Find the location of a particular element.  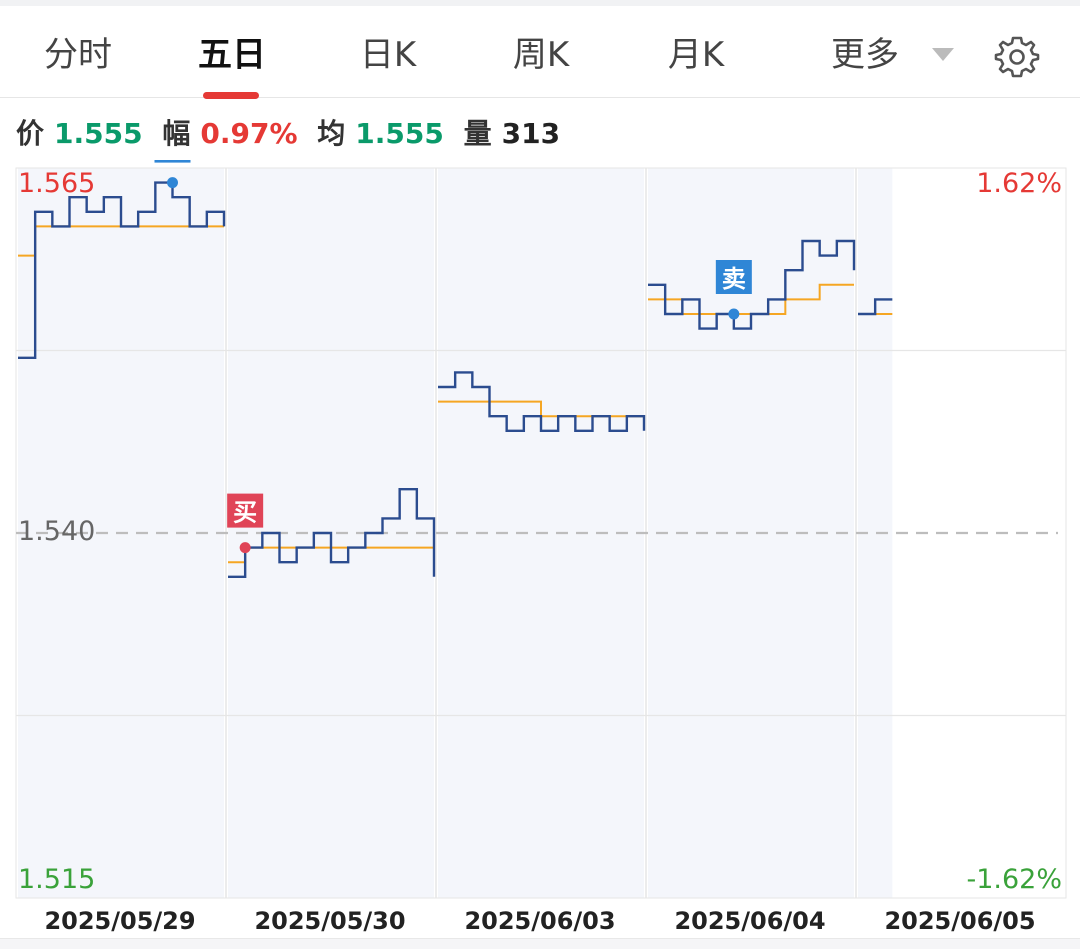

x-label-day-4: 2025/06/04 is located at coordinates (749, 921).